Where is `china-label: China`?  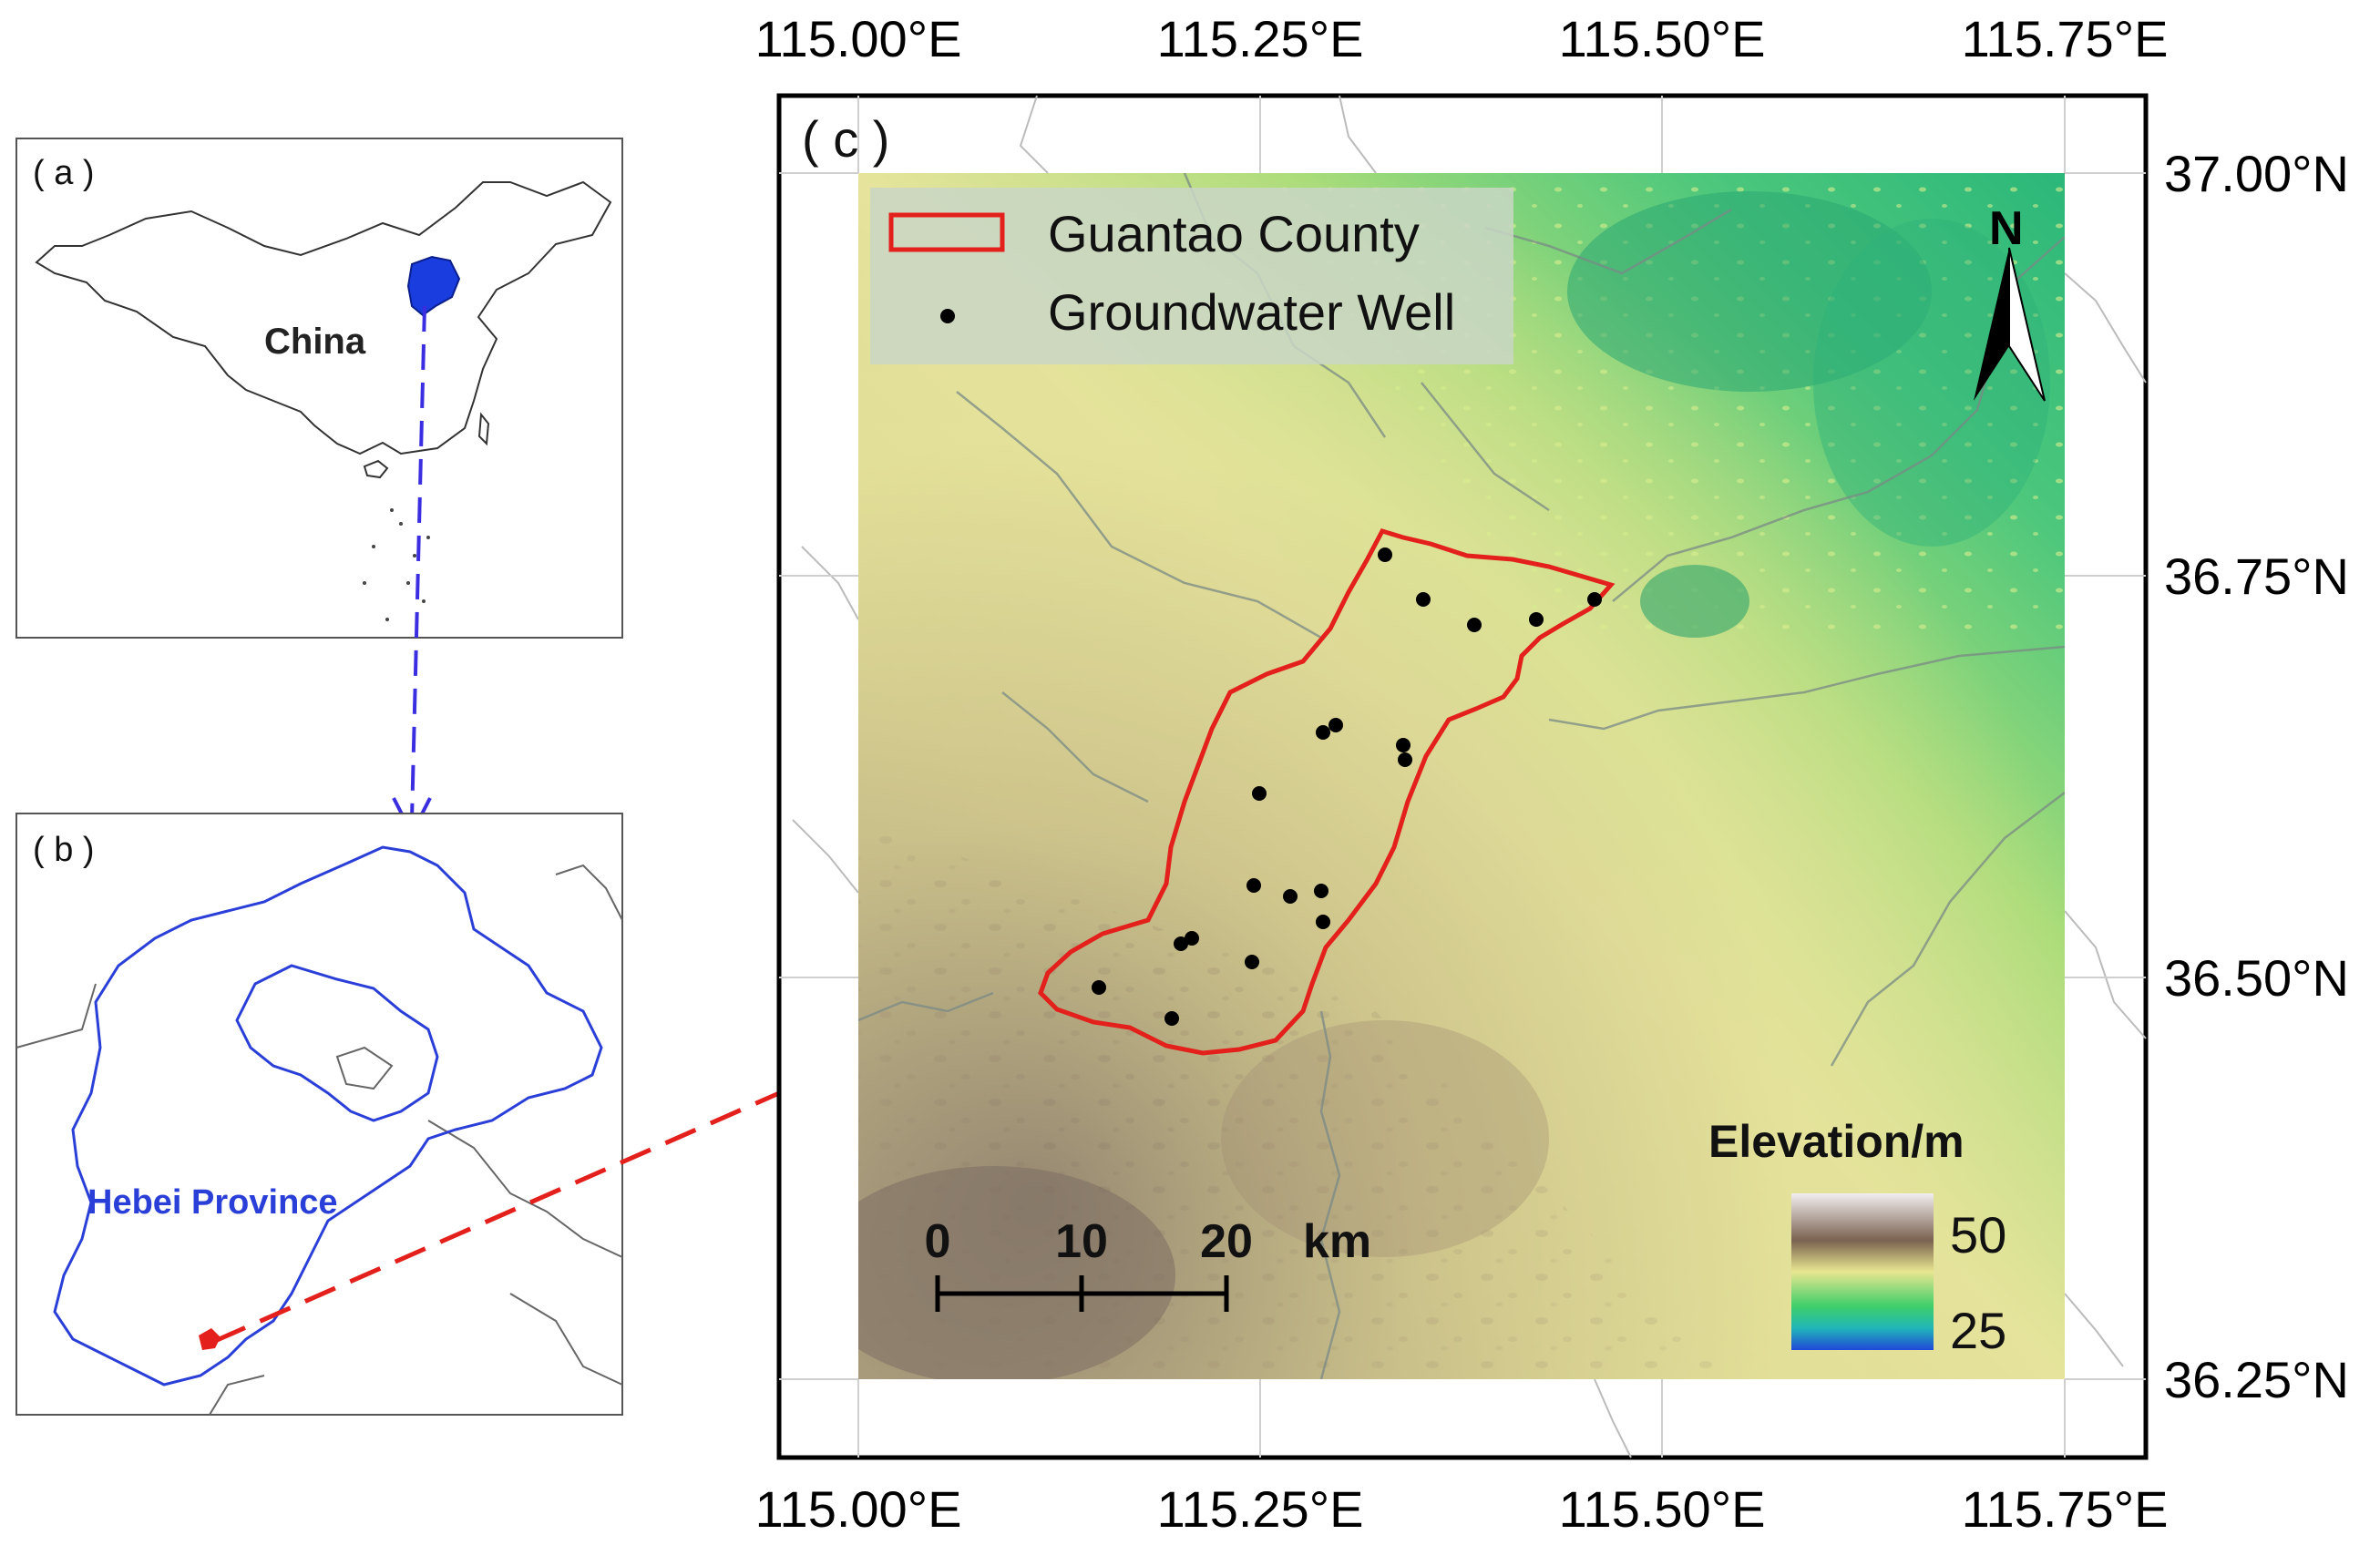
china-label: China is located at coordinates (315, 342).